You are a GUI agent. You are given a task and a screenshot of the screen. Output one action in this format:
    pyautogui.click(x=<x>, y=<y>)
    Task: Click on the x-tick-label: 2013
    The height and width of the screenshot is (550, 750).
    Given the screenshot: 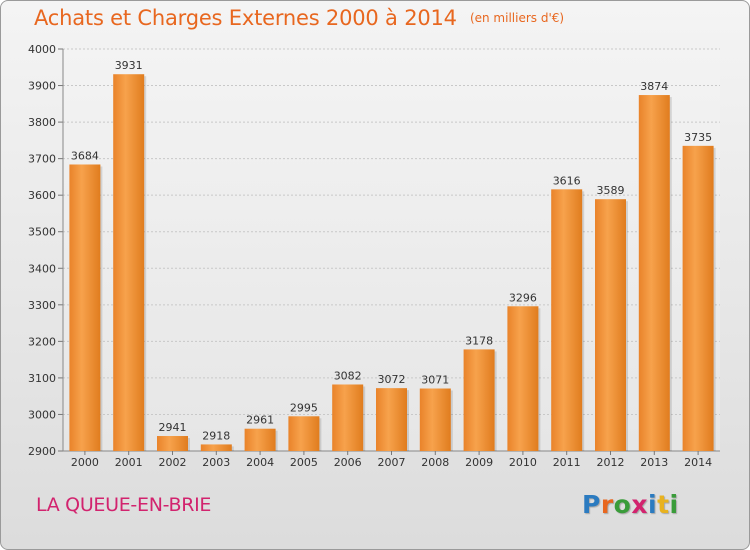 What is the action you would take?
    pyautogui.click(x=654, y=462)
    